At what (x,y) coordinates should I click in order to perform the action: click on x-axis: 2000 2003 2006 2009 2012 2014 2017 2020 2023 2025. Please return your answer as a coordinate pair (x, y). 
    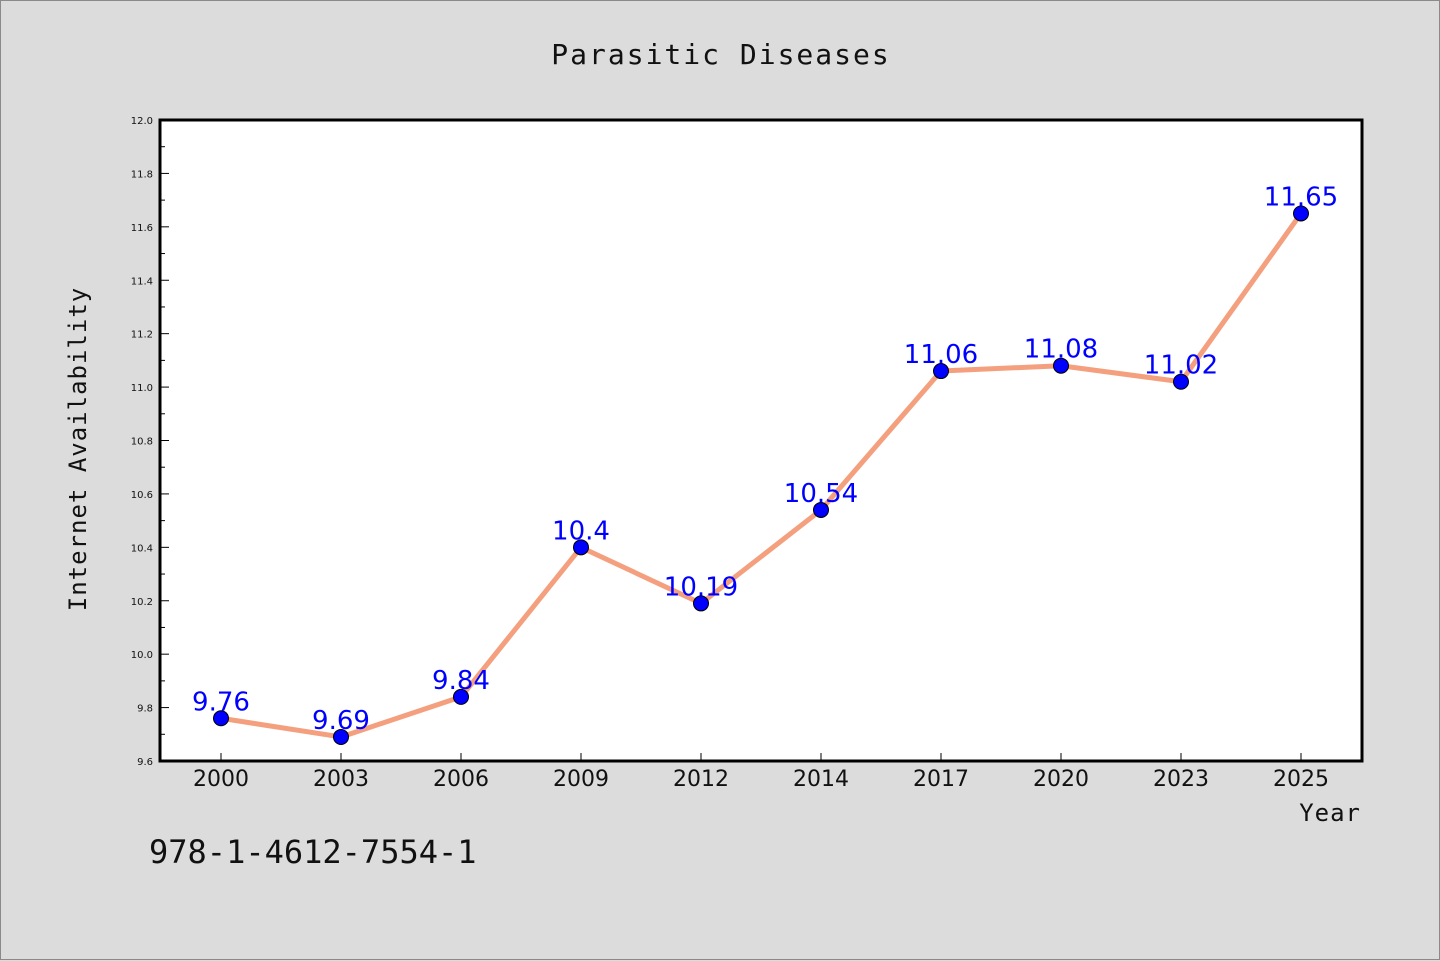
    Looking at the image, I should click on (761, 772).